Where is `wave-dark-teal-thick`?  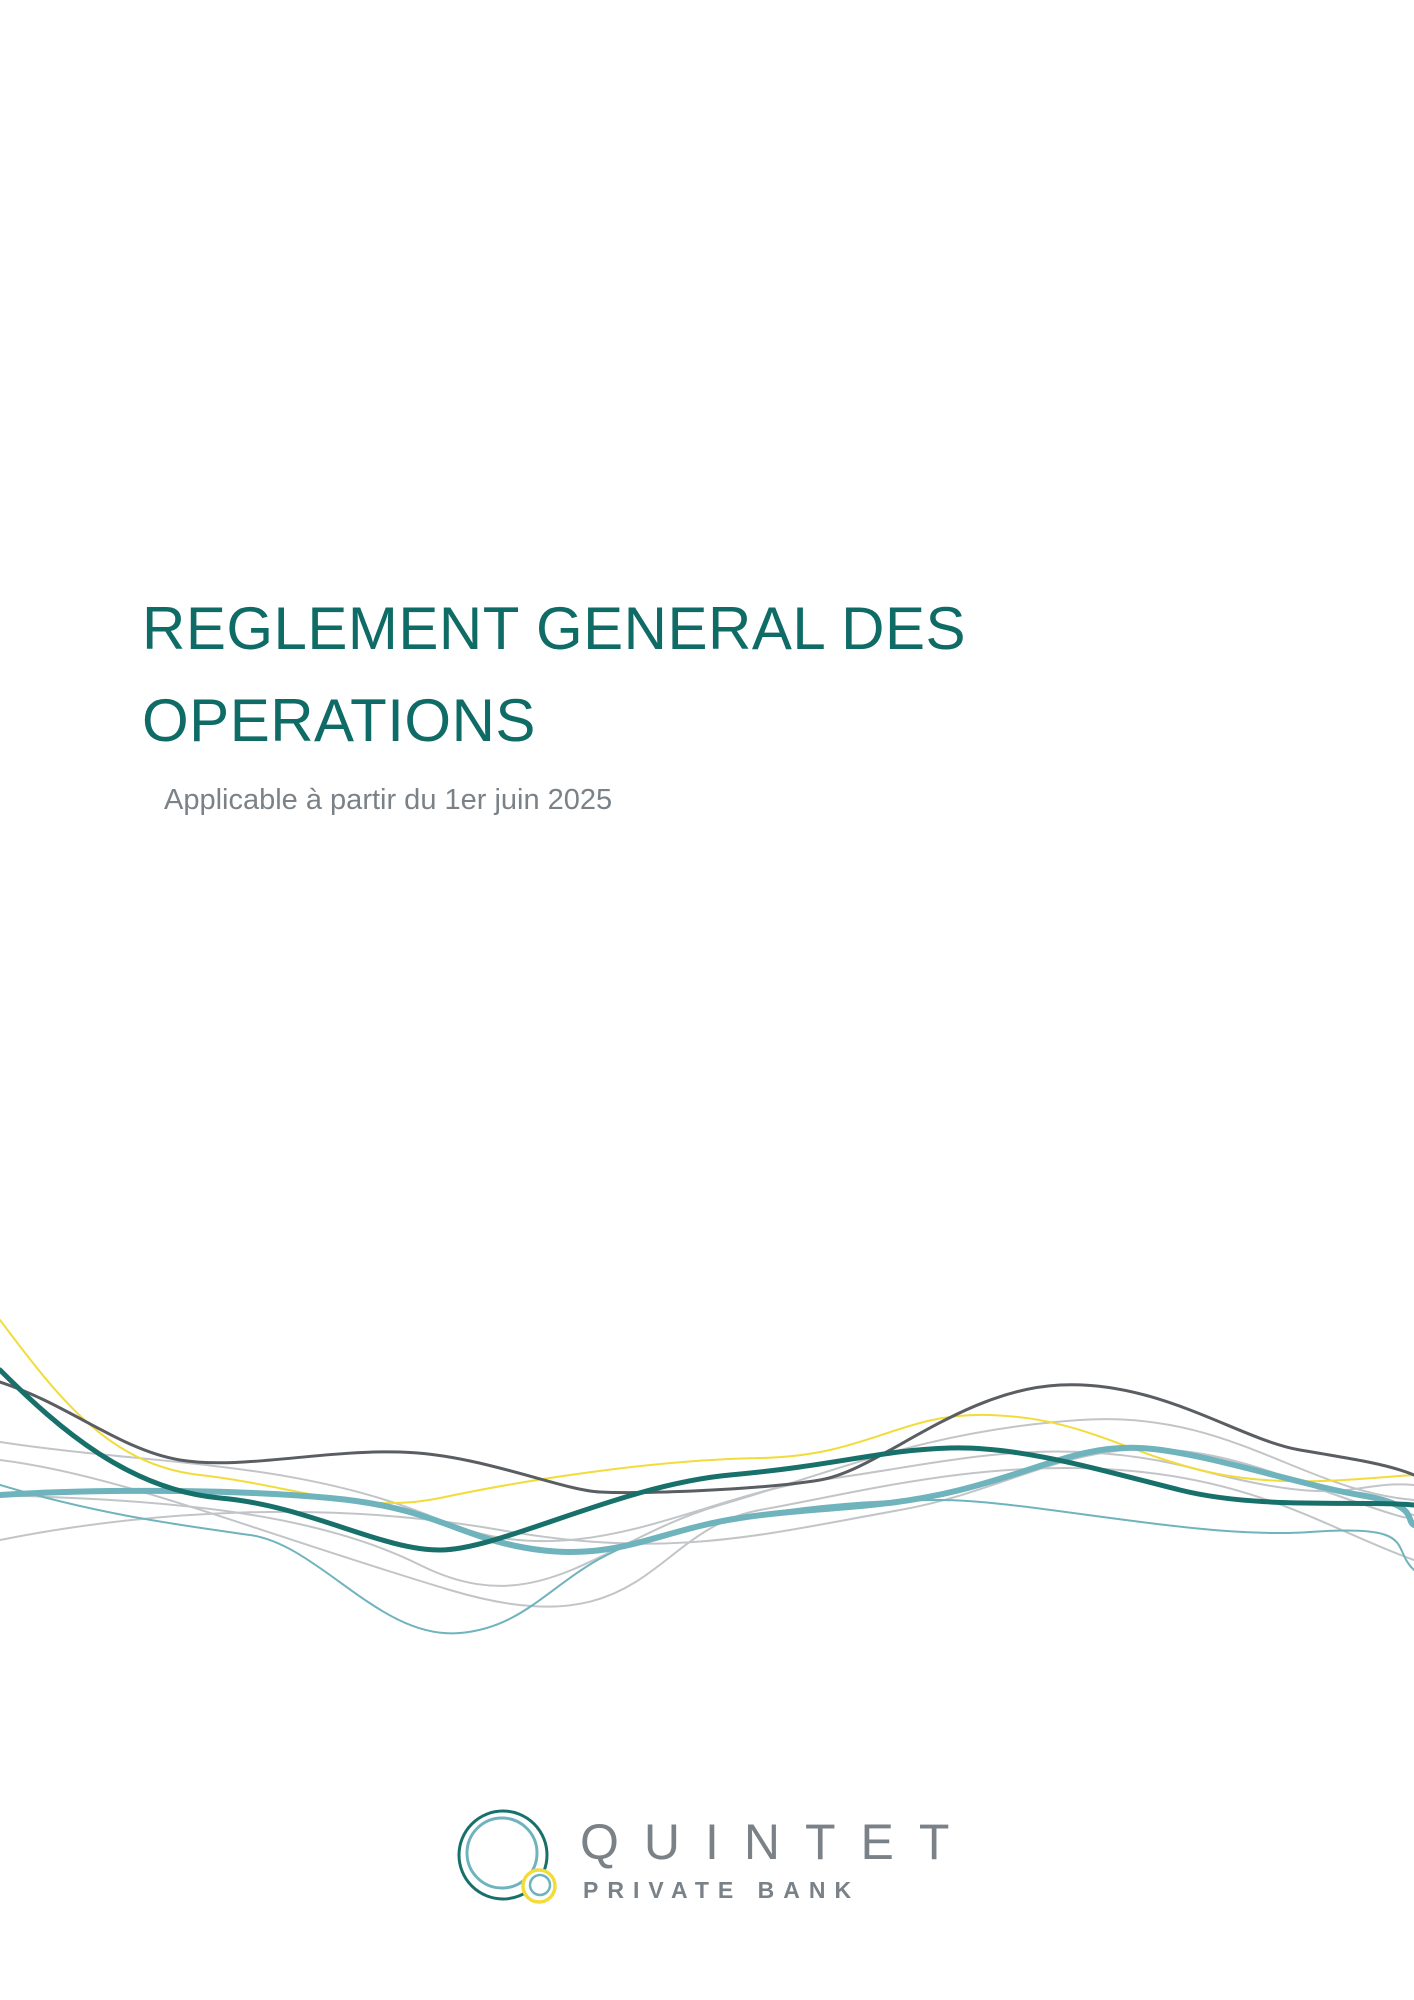
wave-dark-teal-thick is located at coordinates (707, 1460).